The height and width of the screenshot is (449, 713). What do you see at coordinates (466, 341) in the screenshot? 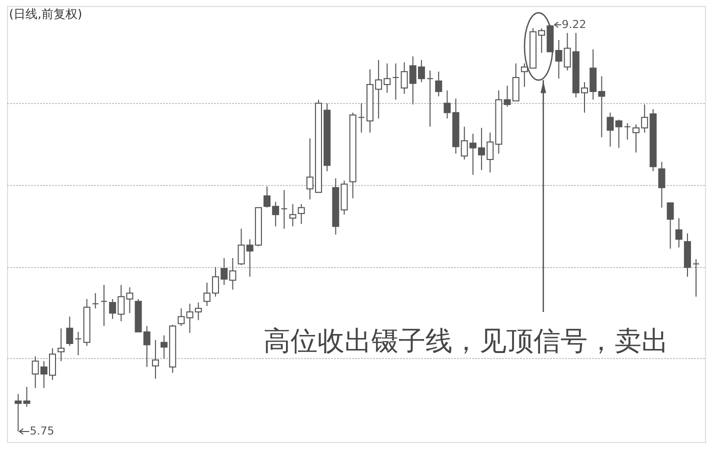
I see `annotation: 高位收出镊子线，见顶信号，卖出` at bounding box center [466, 341].